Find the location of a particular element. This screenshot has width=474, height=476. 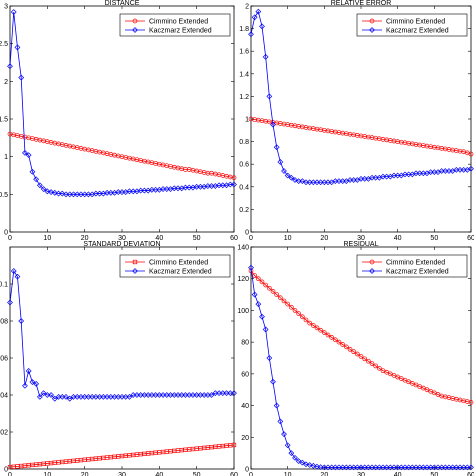

distance-y-tick-label: 1 is located at coordinates (6, 157).